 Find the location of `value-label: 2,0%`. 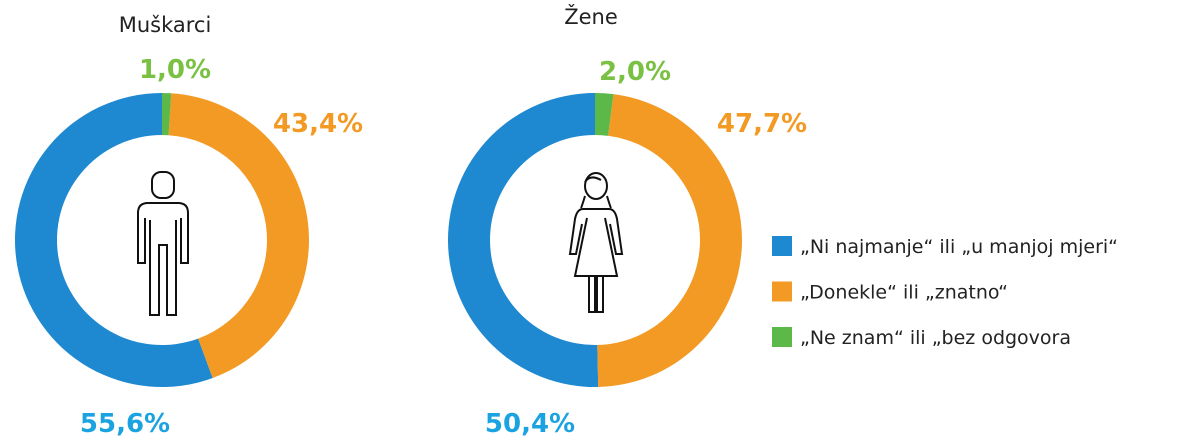

value-label: 2,0% is located at coordinates (635, 72).